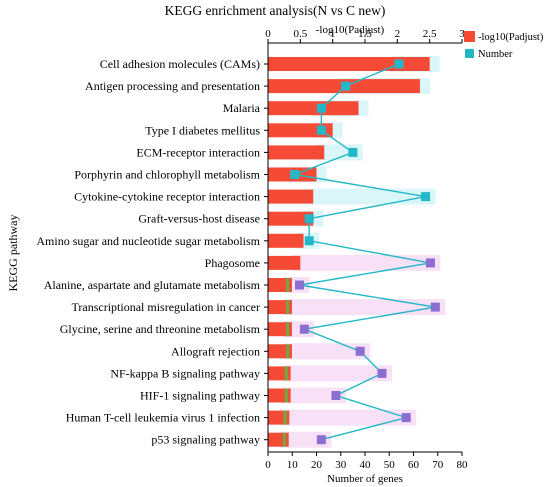 Image resolution: width=550 pixels, height=487 pixels. I want to click on category-label: HIF-1 signaling pathway, so click(200, 396).